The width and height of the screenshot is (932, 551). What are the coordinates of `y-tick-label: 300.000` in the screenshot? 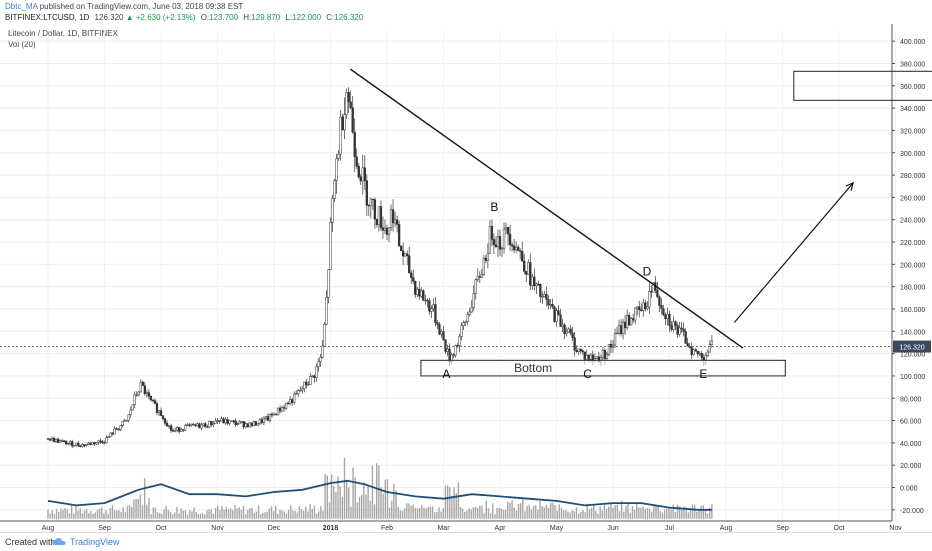 It's located at (912, 154).